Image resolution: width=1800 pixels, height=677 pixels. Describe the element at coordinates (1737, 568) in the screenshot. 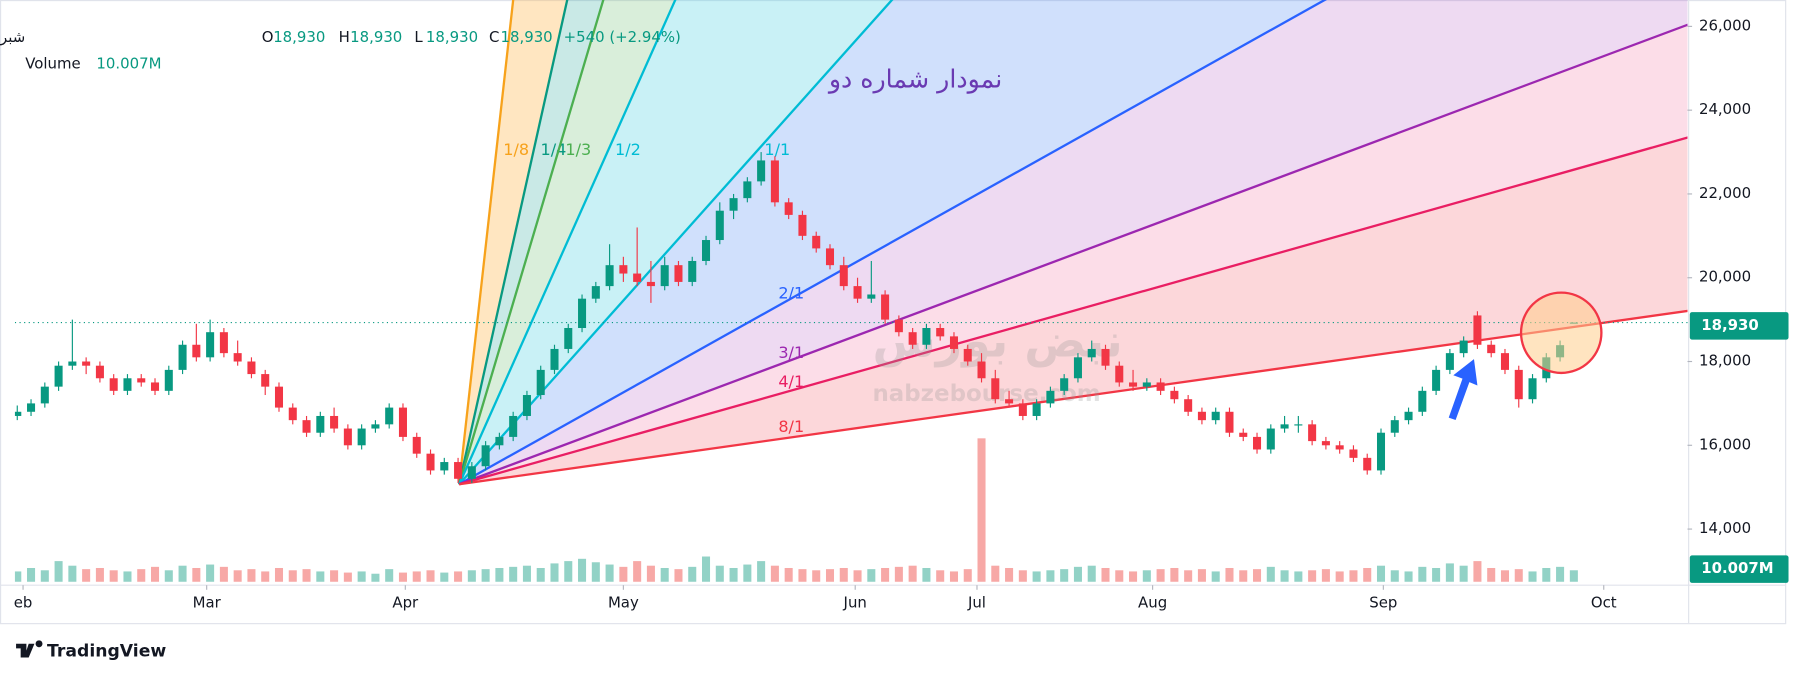

I see `volume-tag: 10.007M` at that location.